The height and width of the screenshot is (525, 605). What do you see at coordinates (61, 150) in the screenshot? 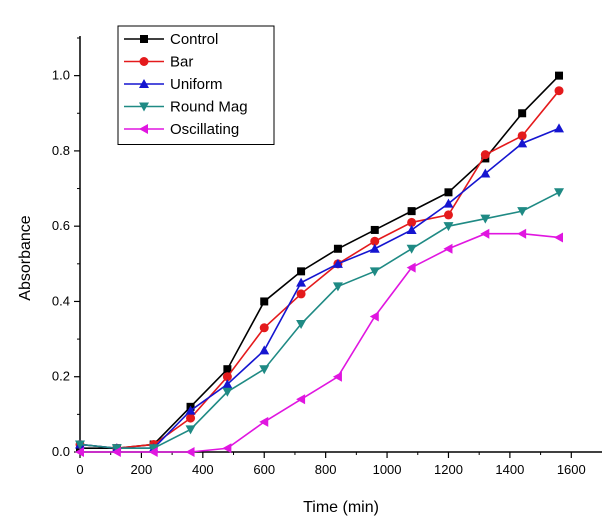
I see `y-tick-label: 0.8` at bounding box center [61, 150].